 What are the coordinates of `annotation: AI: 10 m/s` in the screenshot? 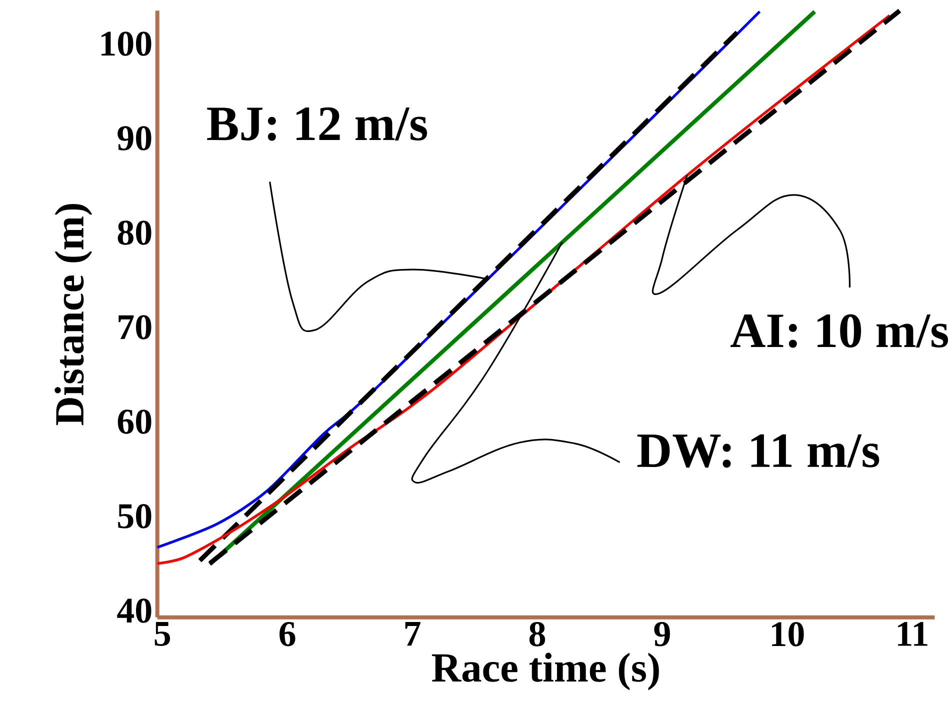 It's located at (839, 331).